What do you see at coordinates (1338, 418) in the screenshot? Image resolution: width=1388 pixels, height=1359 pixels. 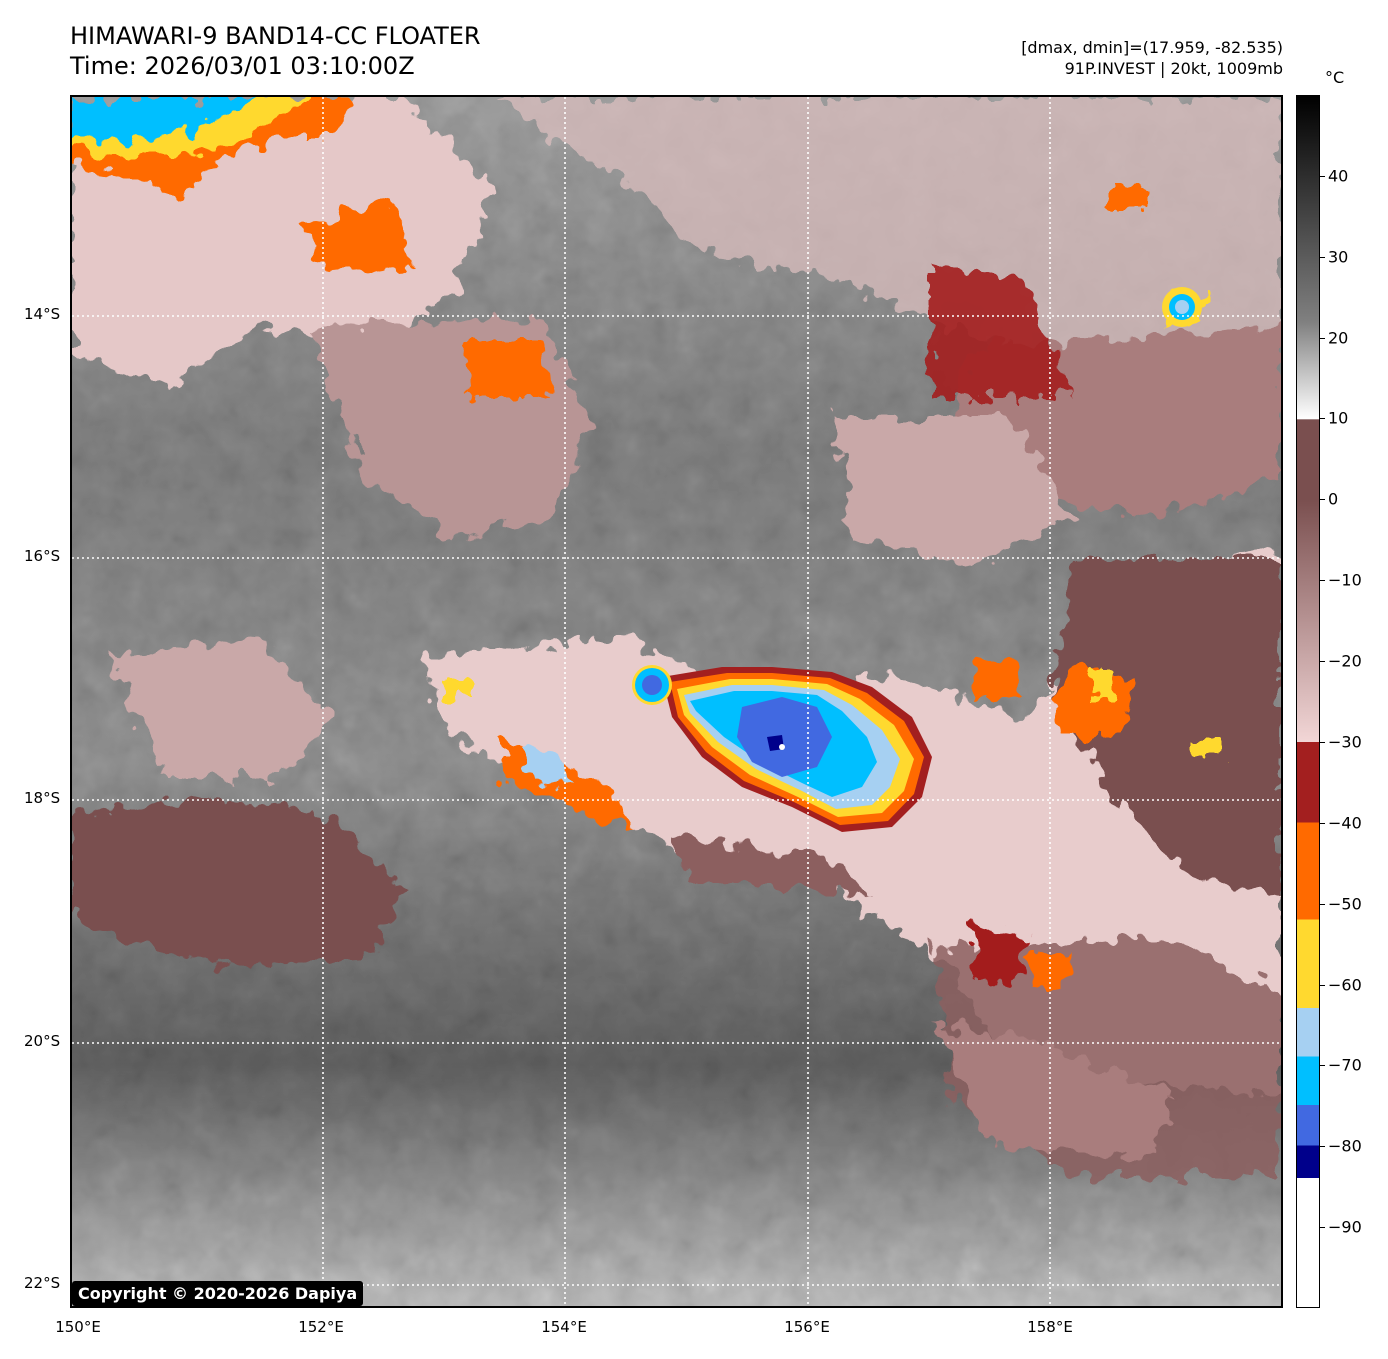 I see `colorbar-tick-label: 10` at bounding box center [1338, 418].